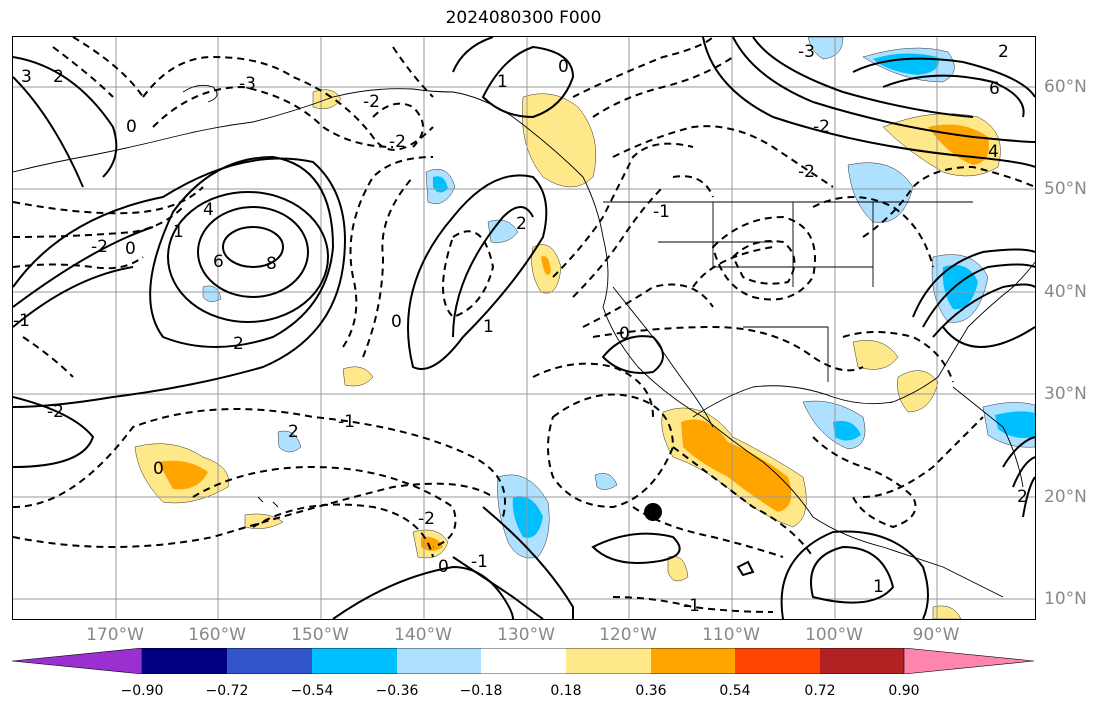 The image size is (1105, 712). What do you see at coordinates (651, 691) in the screenshot?
I see `colorbar-tick: 0.36` at bounding box center [651, 691].